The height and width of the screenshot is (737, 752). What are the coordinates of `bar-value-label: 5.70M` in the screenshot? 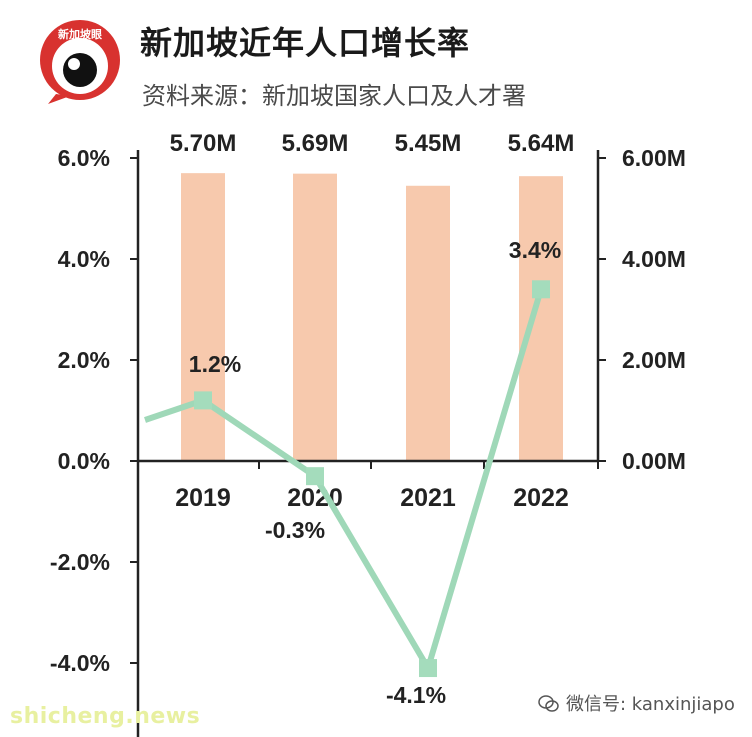 It's located at (203, 143).